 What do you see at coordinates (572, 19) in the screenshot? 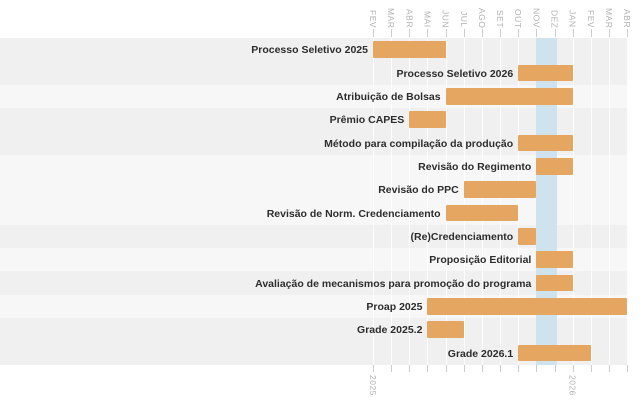
I see `month-tick-label: JAN` at bounding box center [572, 19].